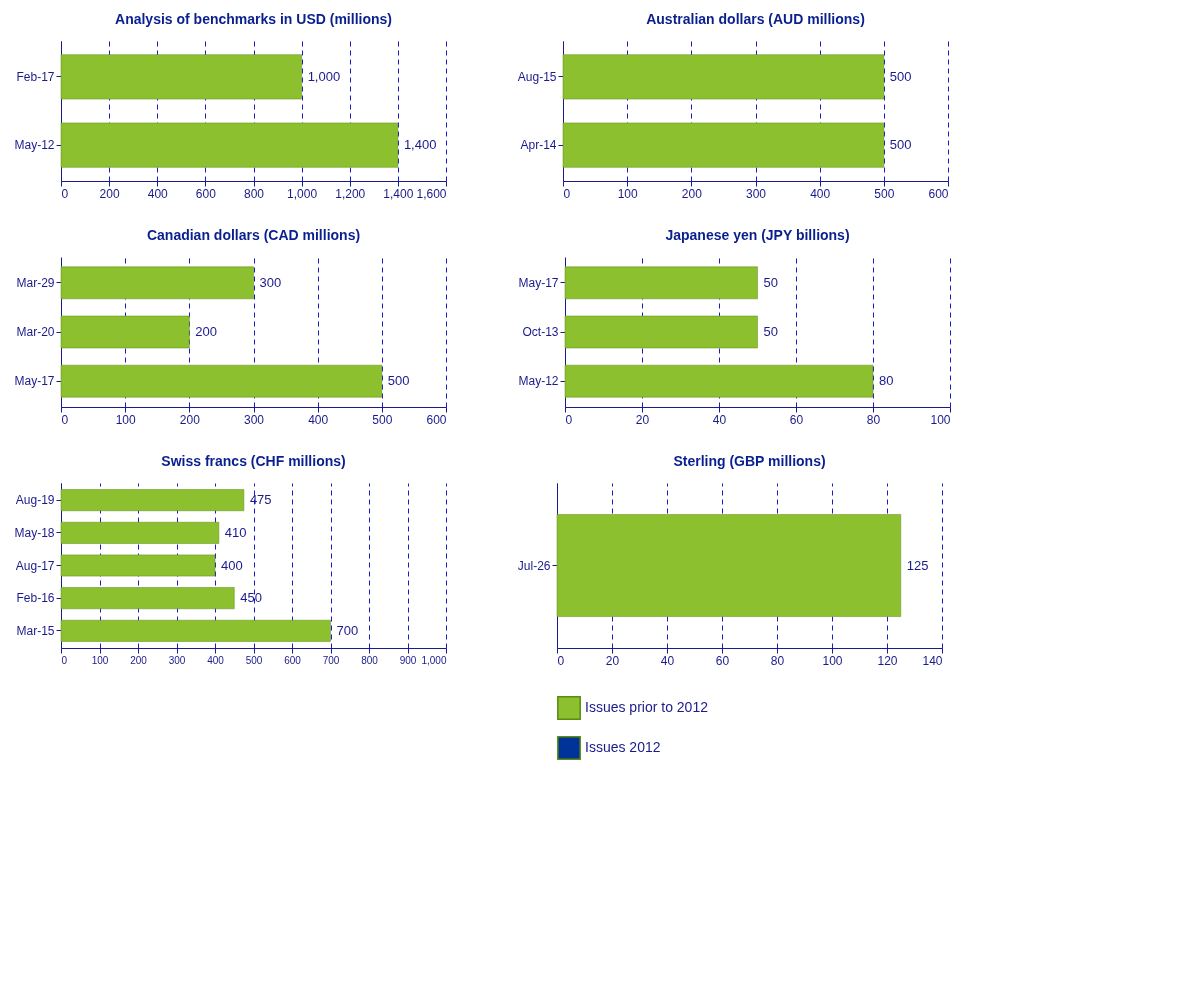 Image resolution: width=1197 pixels, height=996 pixels. I want to click on x-tick-label: 1,400, so click(398, 193).